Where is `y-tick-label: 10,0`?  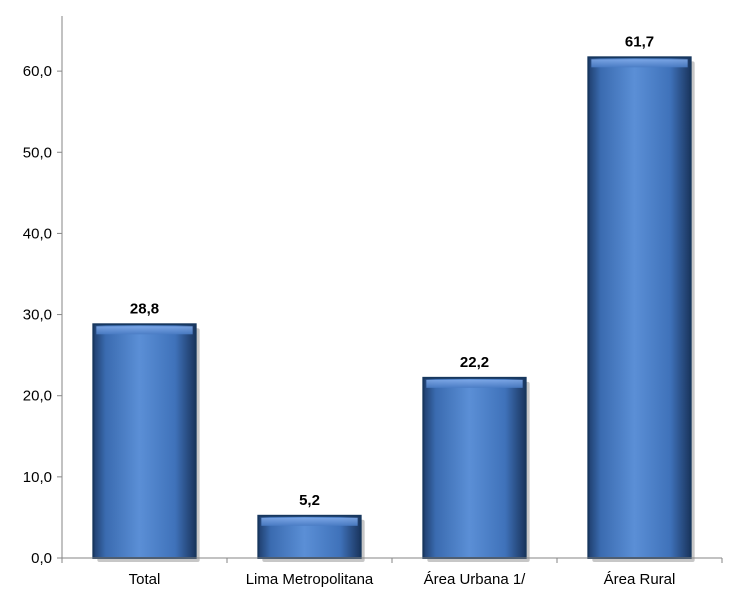
y-tick-label: 10,0 is located at coordinates (37, 477).